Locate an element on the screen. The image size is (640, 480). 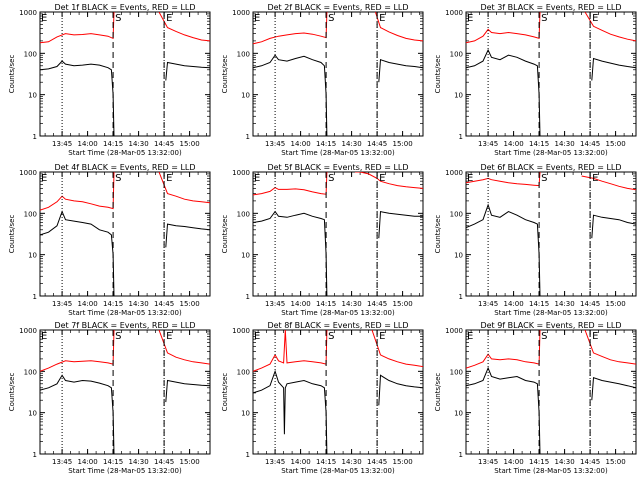
chart-title: Det 4f BLACK = Events, RED = LLD is located at coordinates (124, 167).